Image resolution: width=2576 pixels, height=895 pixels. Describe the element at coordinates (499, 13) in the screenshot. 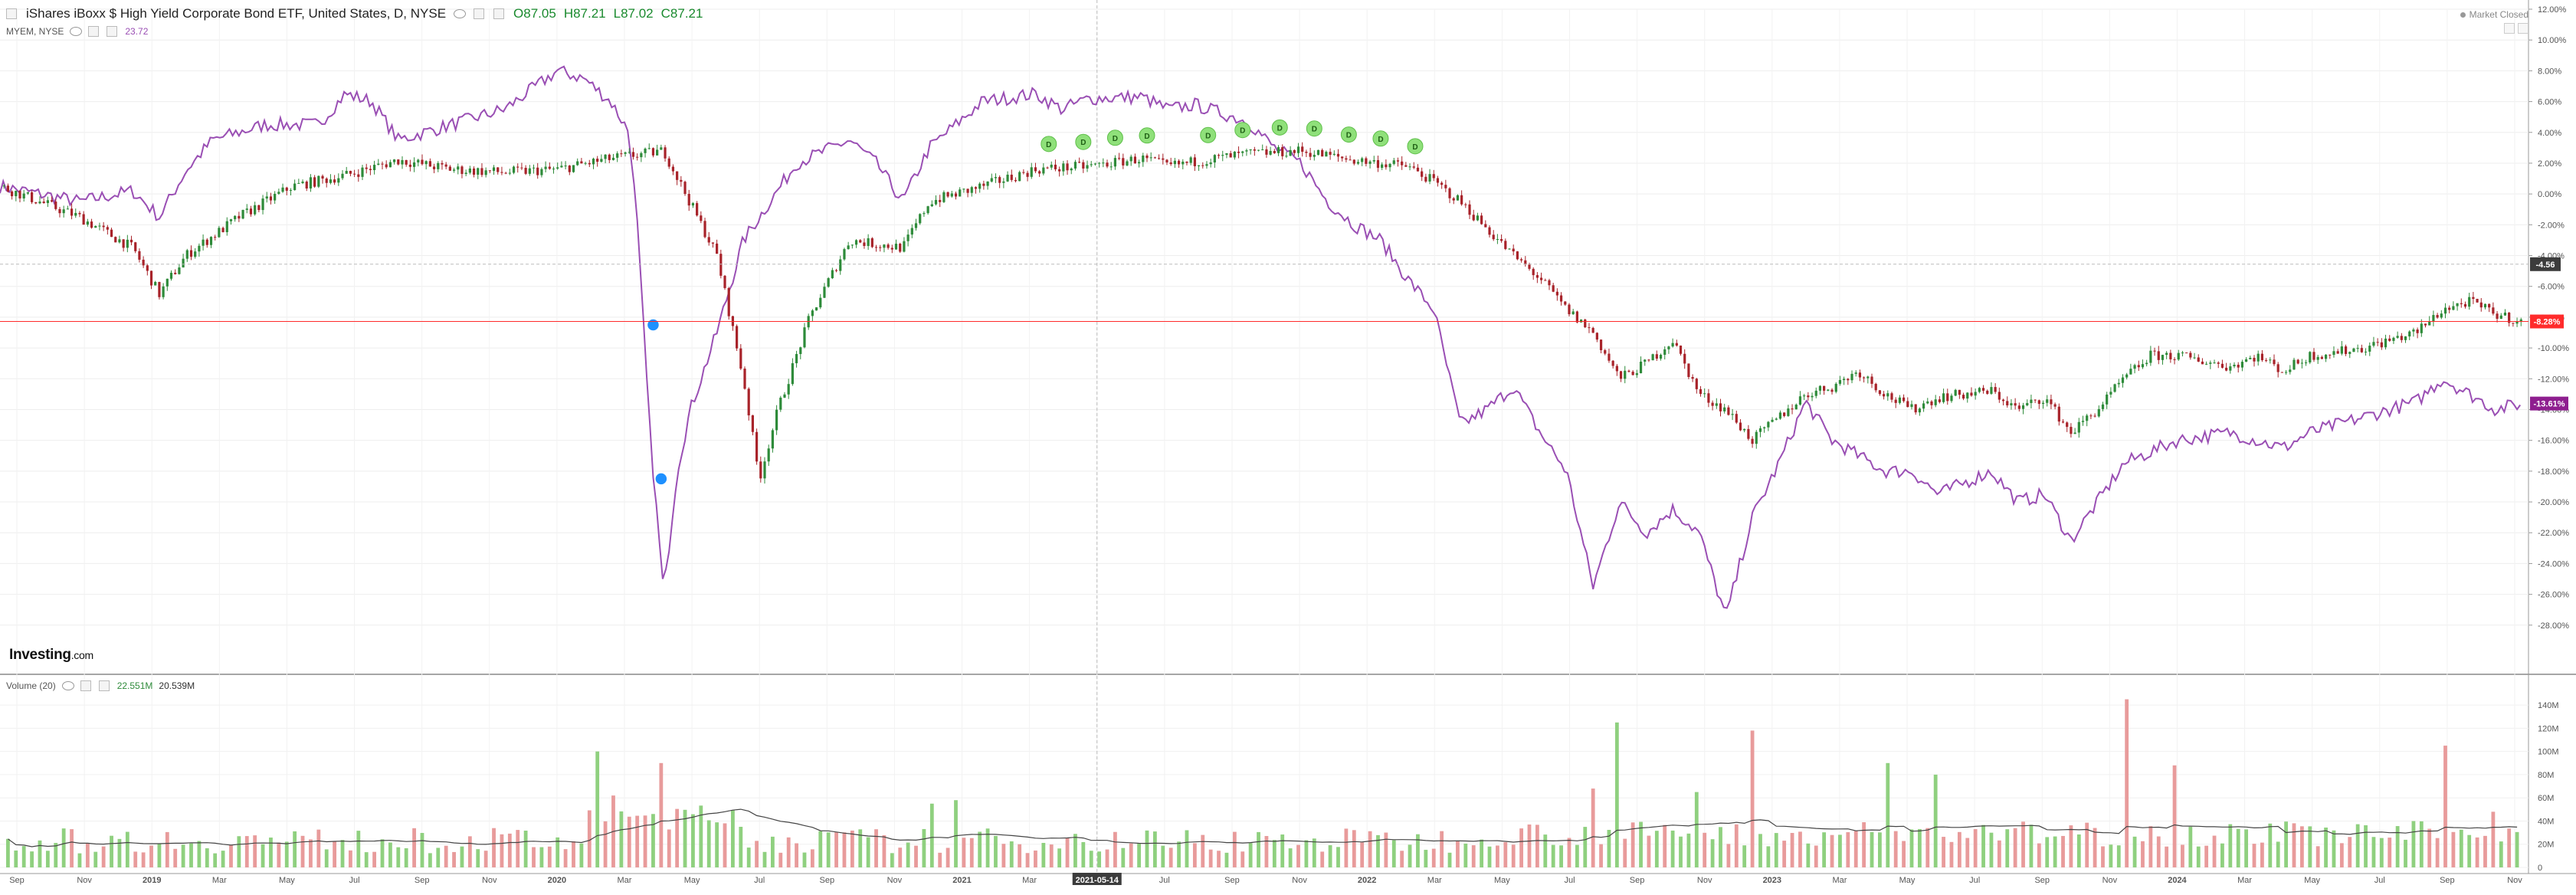

I see `remove-icon` at that location.